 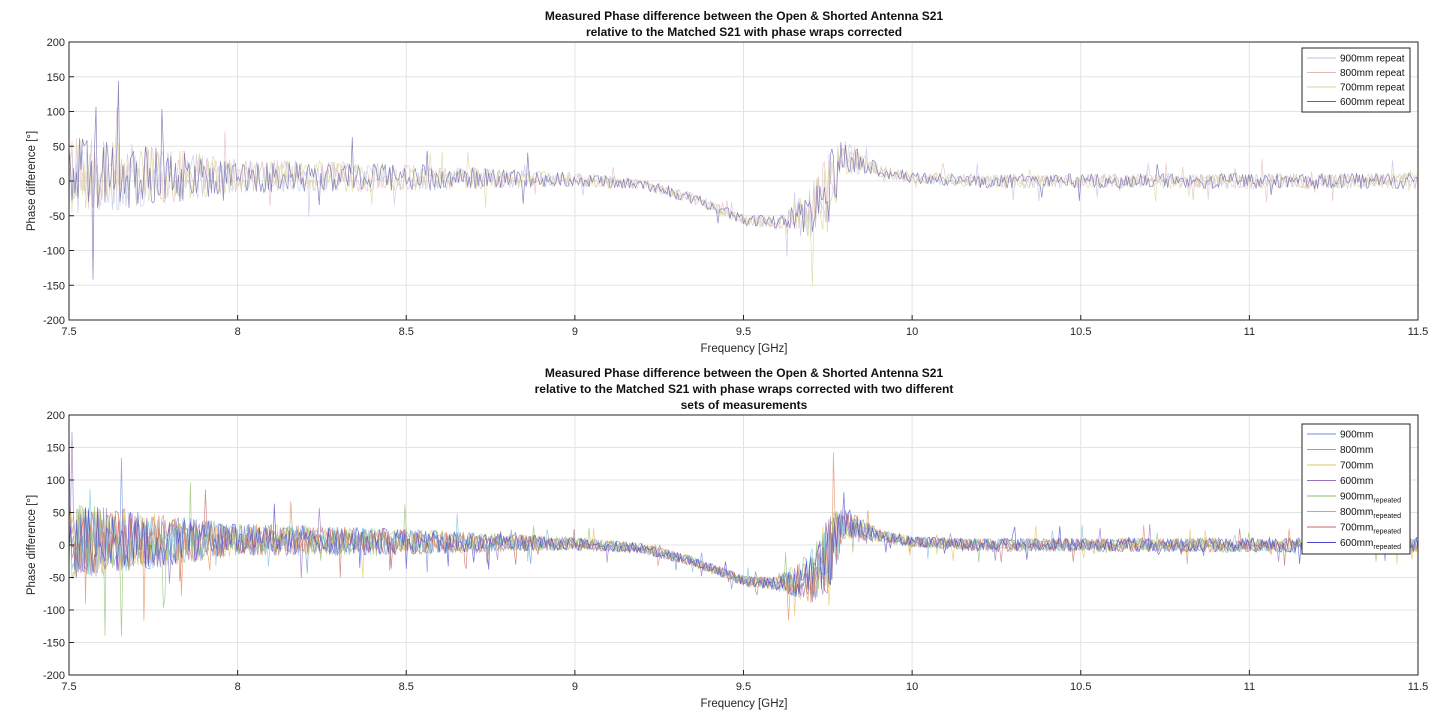 I want to click on bottom-chart-legend-box, so click(x=1356, y=489).